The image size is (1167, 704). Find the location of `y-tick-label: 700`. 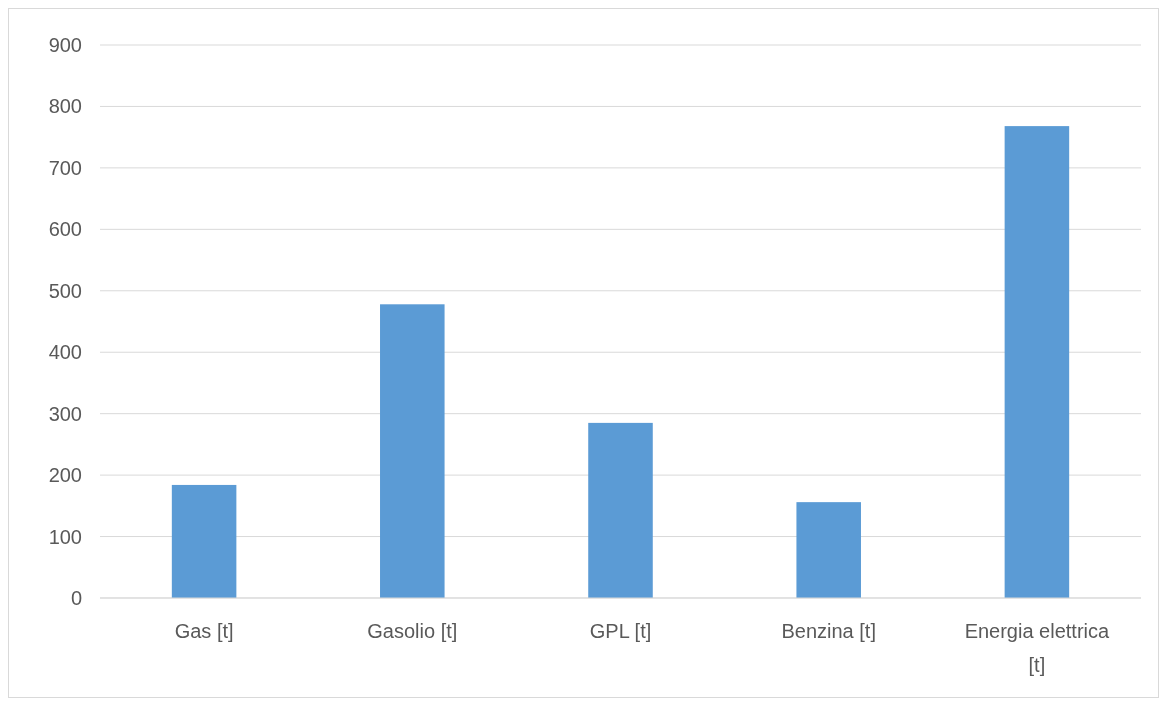

y-tick-label: 700 is located at coordinates (65, 167).